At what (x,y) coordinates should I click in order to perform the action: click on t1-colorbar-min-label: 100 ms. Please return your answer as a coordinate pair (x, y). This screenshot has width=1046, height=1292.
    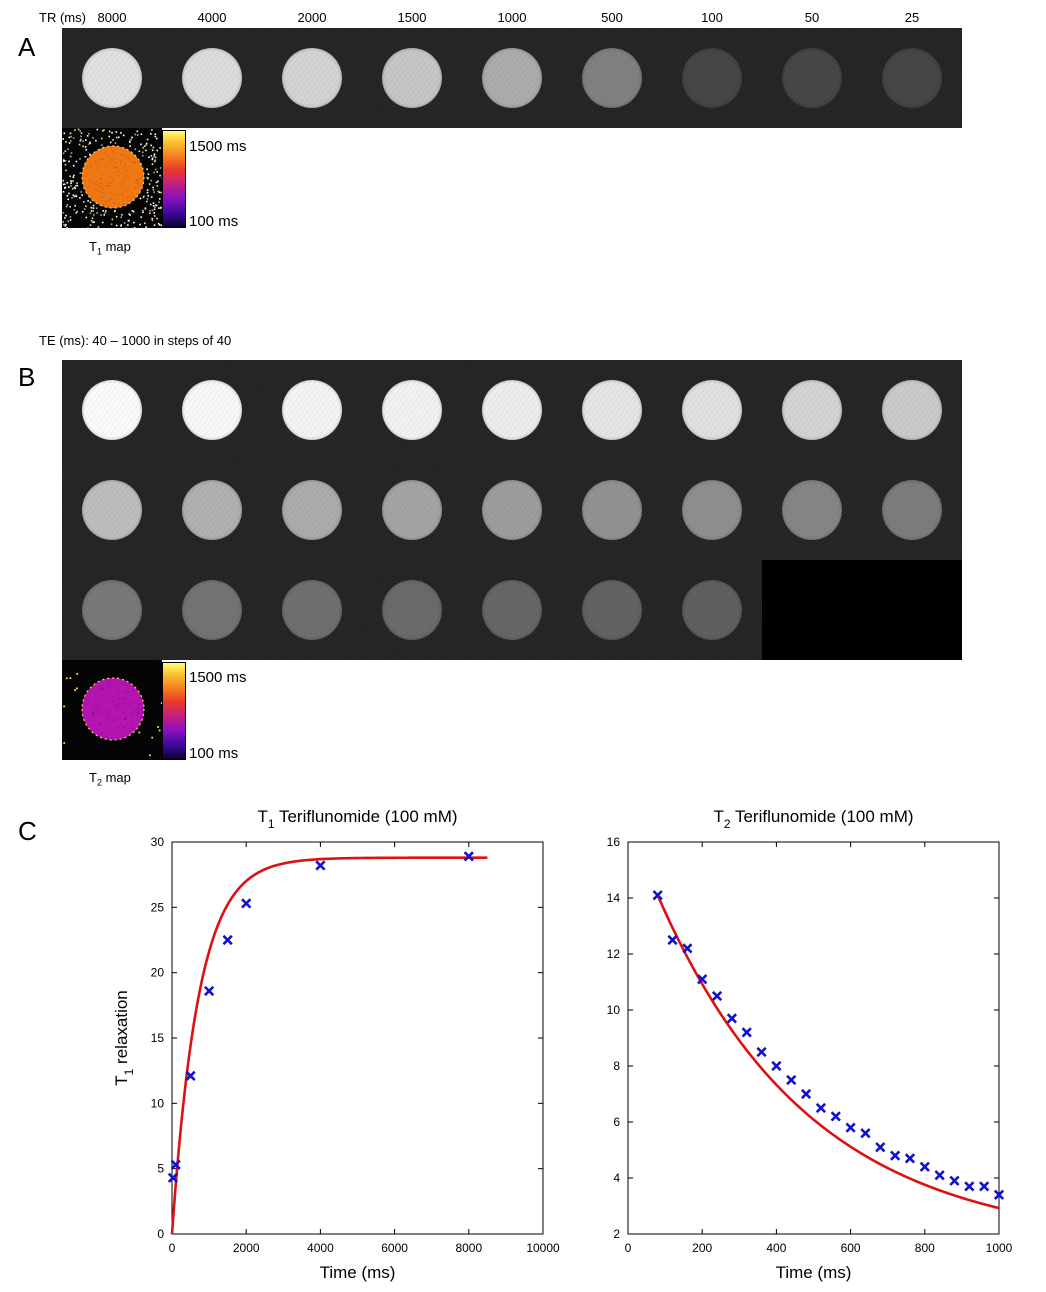
    Looking at the image, I should click on (214, 221).